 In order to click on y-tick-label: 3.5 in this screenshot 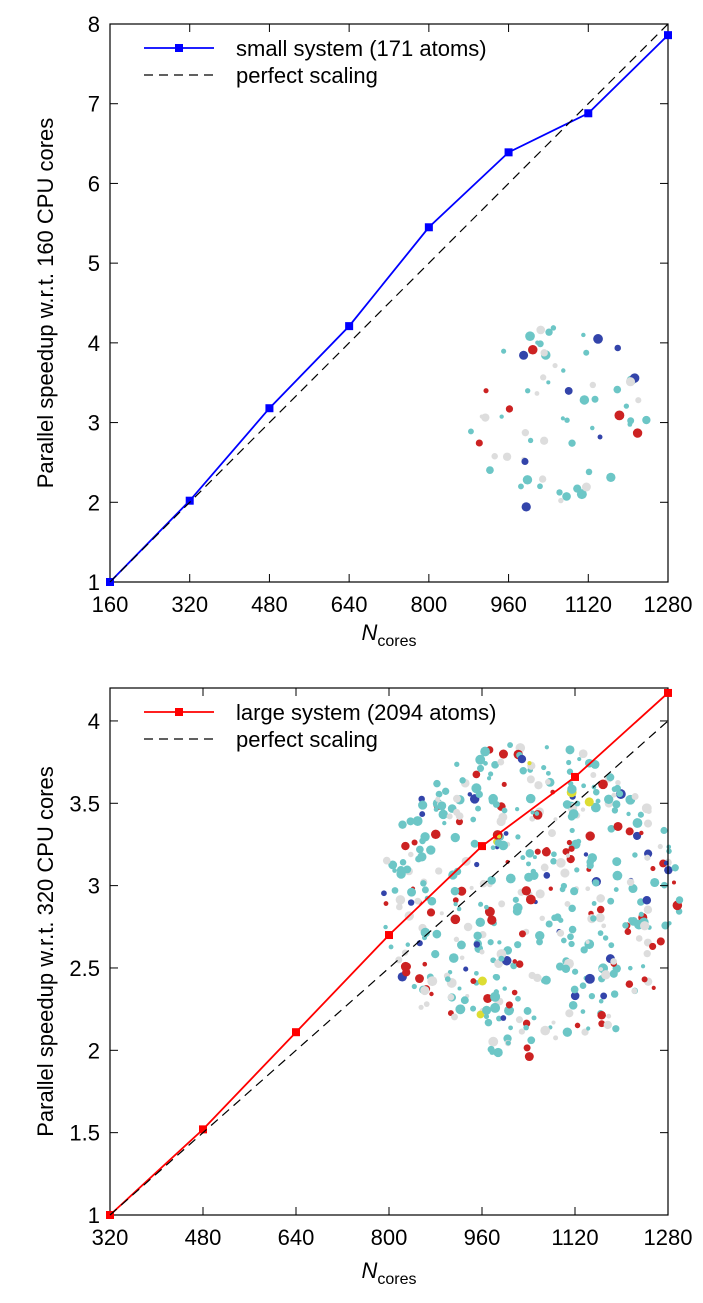, I will do `click(84, 803)`.